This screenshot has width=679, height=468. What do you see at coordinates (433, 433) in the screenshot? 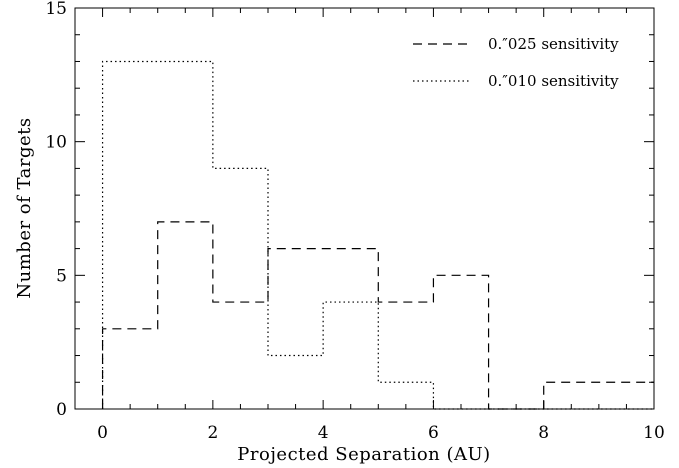
I see `x-tick-label: 6` at bounding box center [433, 433].